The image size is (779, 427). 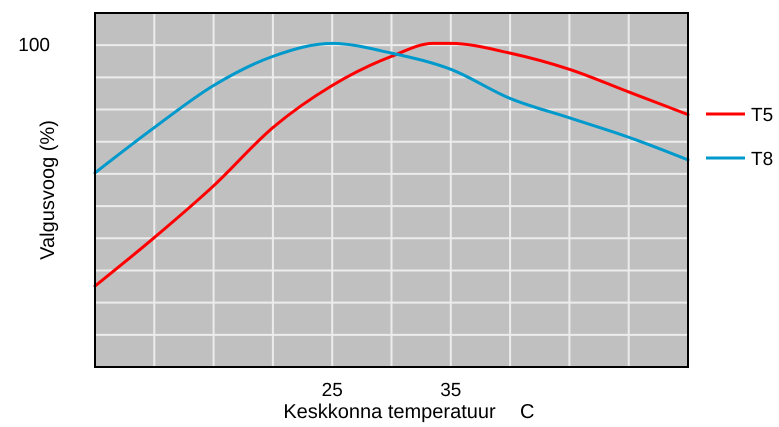 I want to click on text: 100, so click(x=34, y=45).